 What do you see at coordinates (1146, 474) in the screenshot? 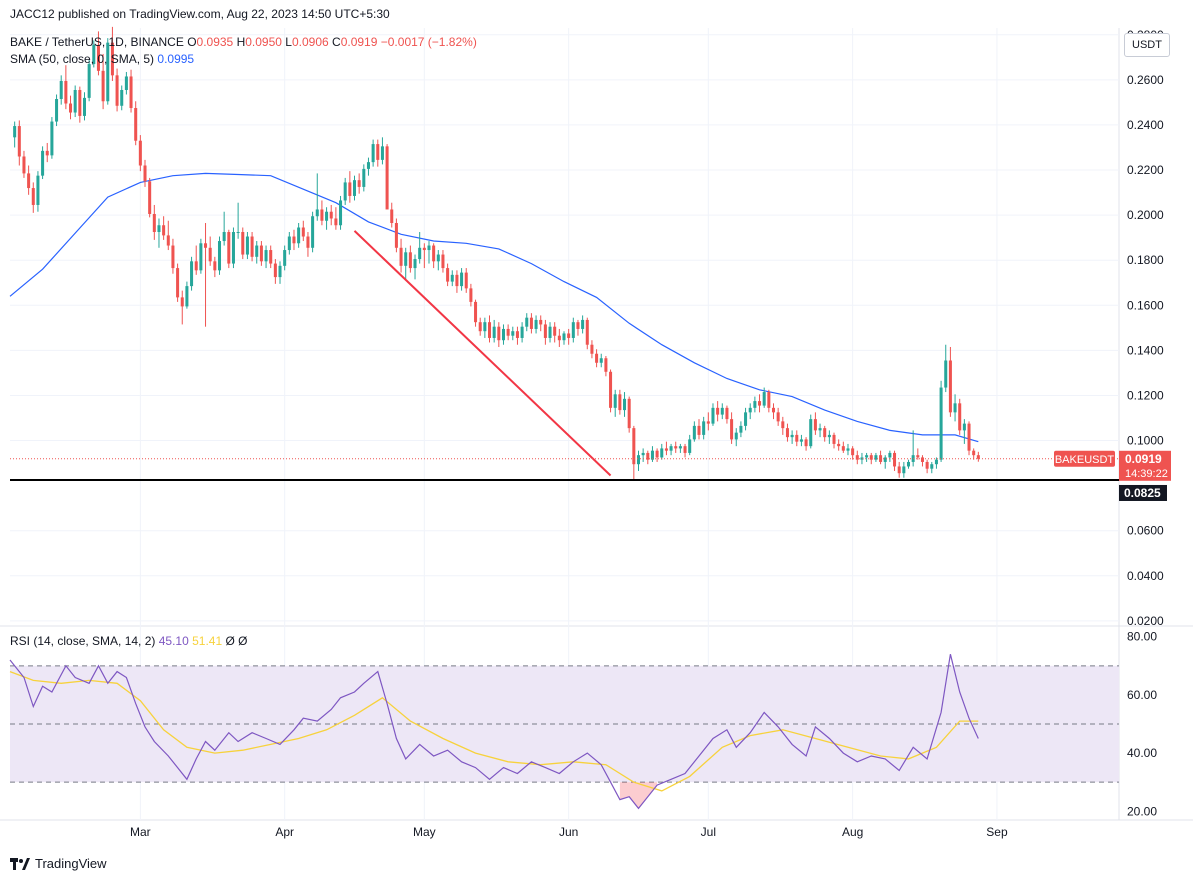
I see `countdown-label: 14:39:22` at bounding box center [1146, 474].